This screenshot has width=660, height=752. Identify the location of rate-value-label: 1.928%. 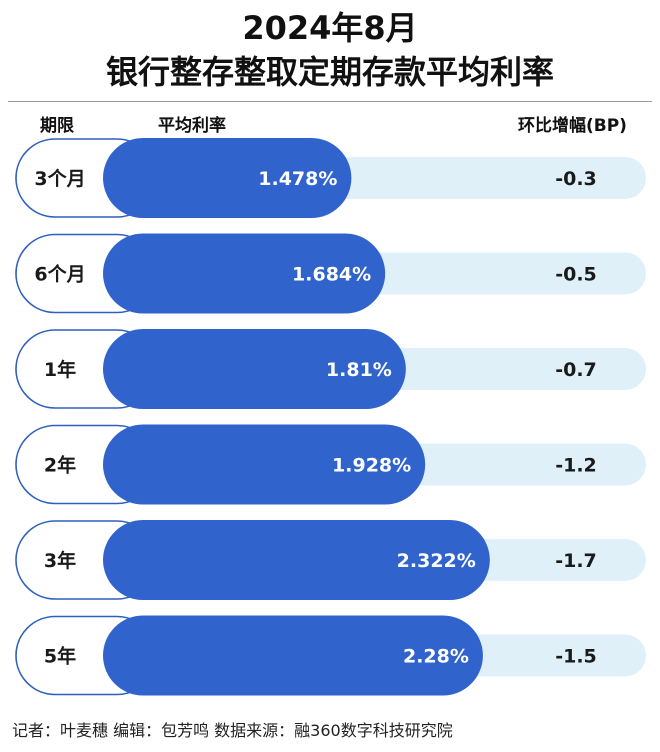
(371, 466).